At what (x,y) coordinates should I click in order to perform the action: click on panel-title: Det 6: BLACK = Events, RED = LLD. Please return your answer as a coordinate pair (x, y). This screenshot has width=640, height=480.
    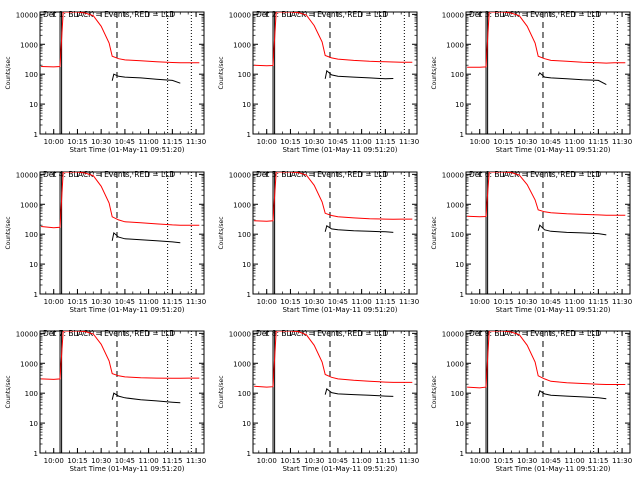
    Looking at the image, I should click on (535, 174).